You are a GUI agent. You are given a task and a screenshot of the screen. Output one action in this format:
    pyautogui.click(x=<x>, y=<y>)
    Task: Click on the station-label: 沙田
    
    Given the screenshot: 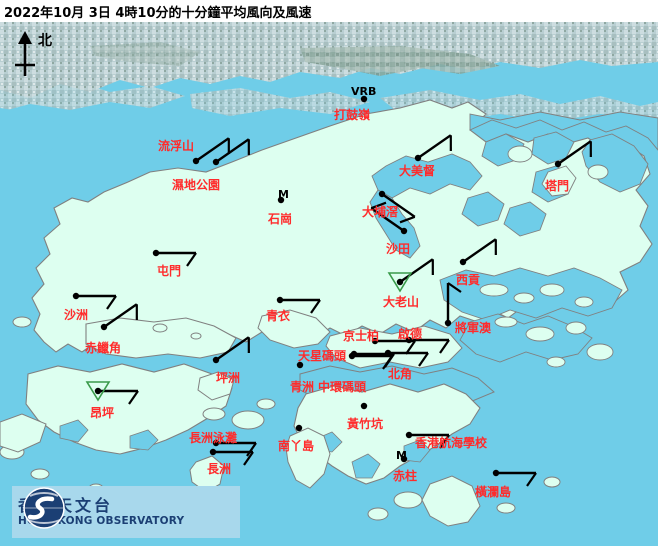 What is the action you would take?
    pyautogui.click(x=398, y=249)
    